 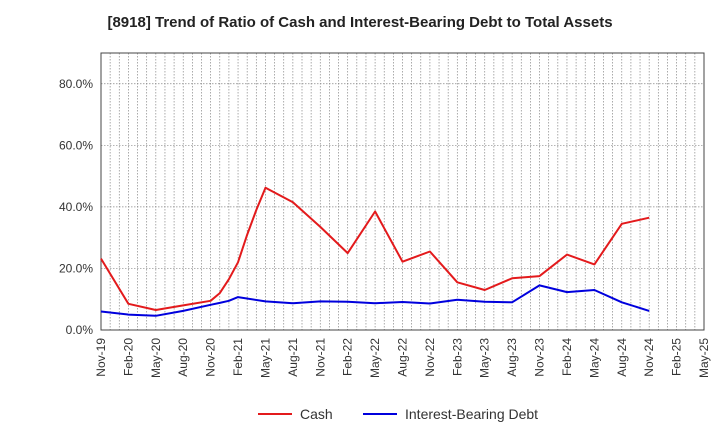 I want to click on x-tick-label: Feb-21, so click(x=238, y=357).